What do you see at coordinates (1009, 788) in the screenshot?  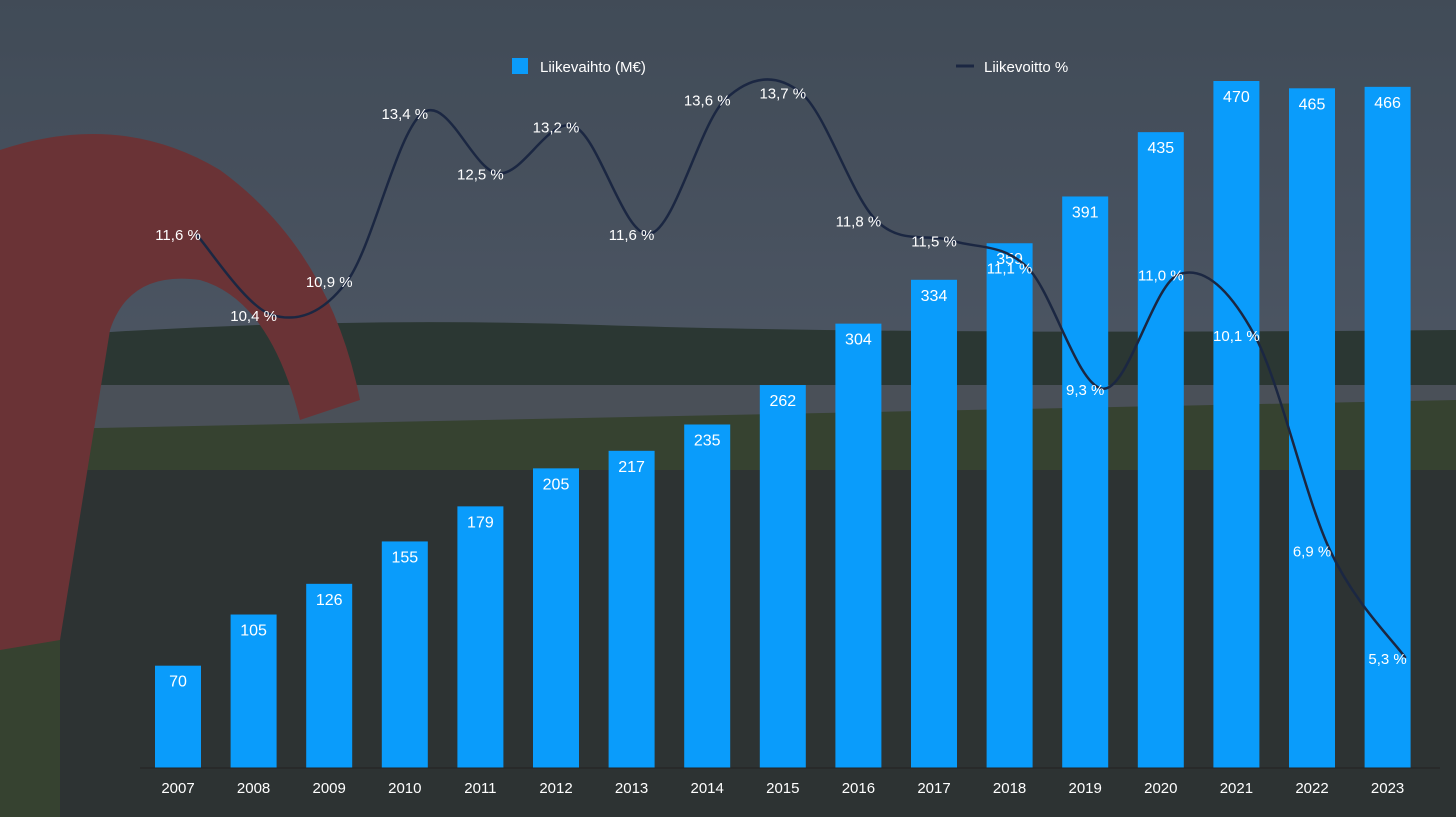 I see `x-tick-2018: 2018` at bounding box center [1009, 788].